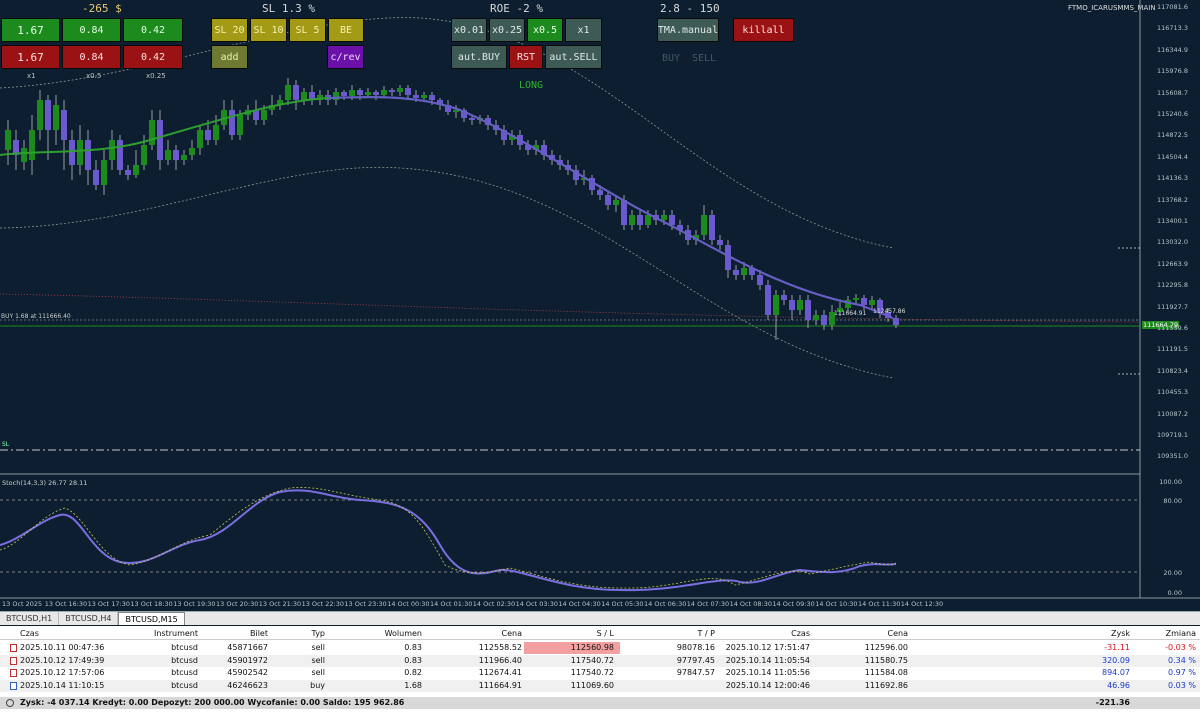  What do you see at coordinates (259, 633) in the screenshot?
I see `column-header: Bilet` at bounding box center [259, 633].